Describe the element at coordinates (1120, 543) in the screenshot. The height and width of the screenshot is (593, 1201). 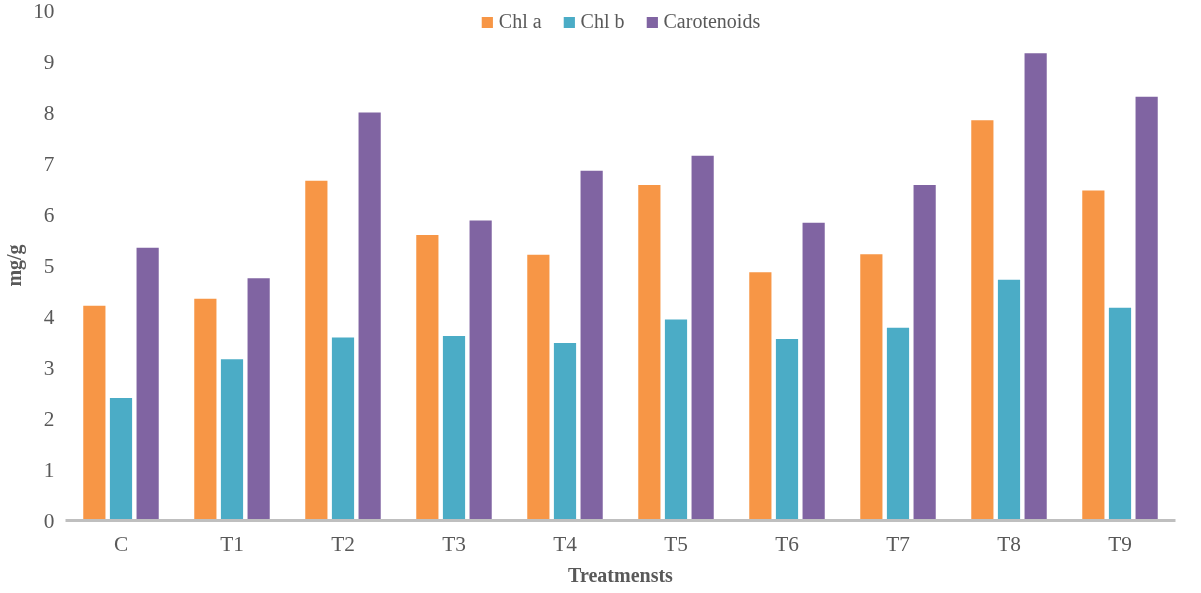
I see `x-tick-label: T9` at that location.